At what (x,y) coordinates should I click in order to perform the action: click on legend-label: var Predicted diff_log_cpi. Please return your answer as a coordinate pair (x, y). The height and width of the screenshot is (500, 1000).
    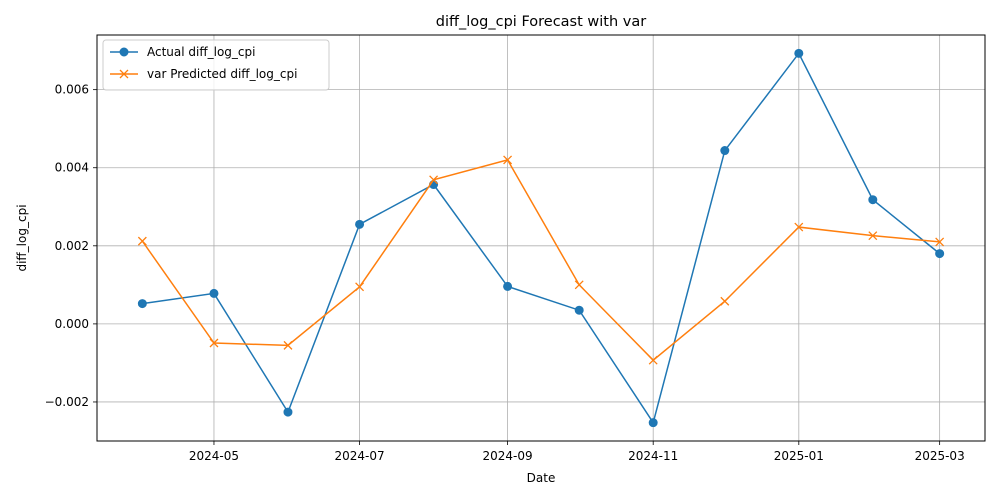
    Looking at the image, I should click on (222, 74).